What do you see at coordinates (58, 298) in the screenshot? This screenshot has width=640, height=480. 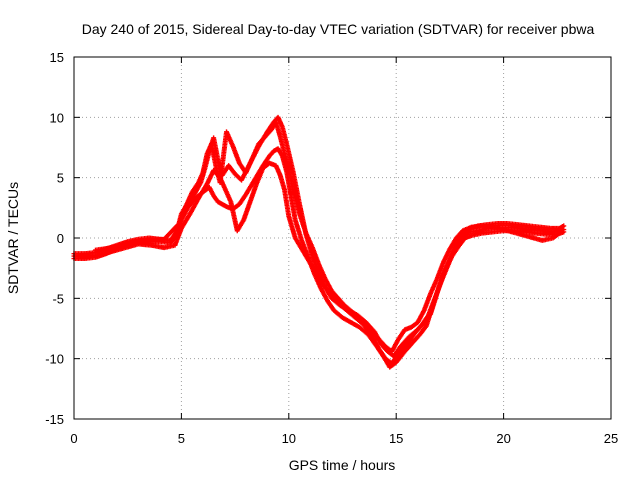 I see `y-tick-label: -5` at bounding box center [58, 298].